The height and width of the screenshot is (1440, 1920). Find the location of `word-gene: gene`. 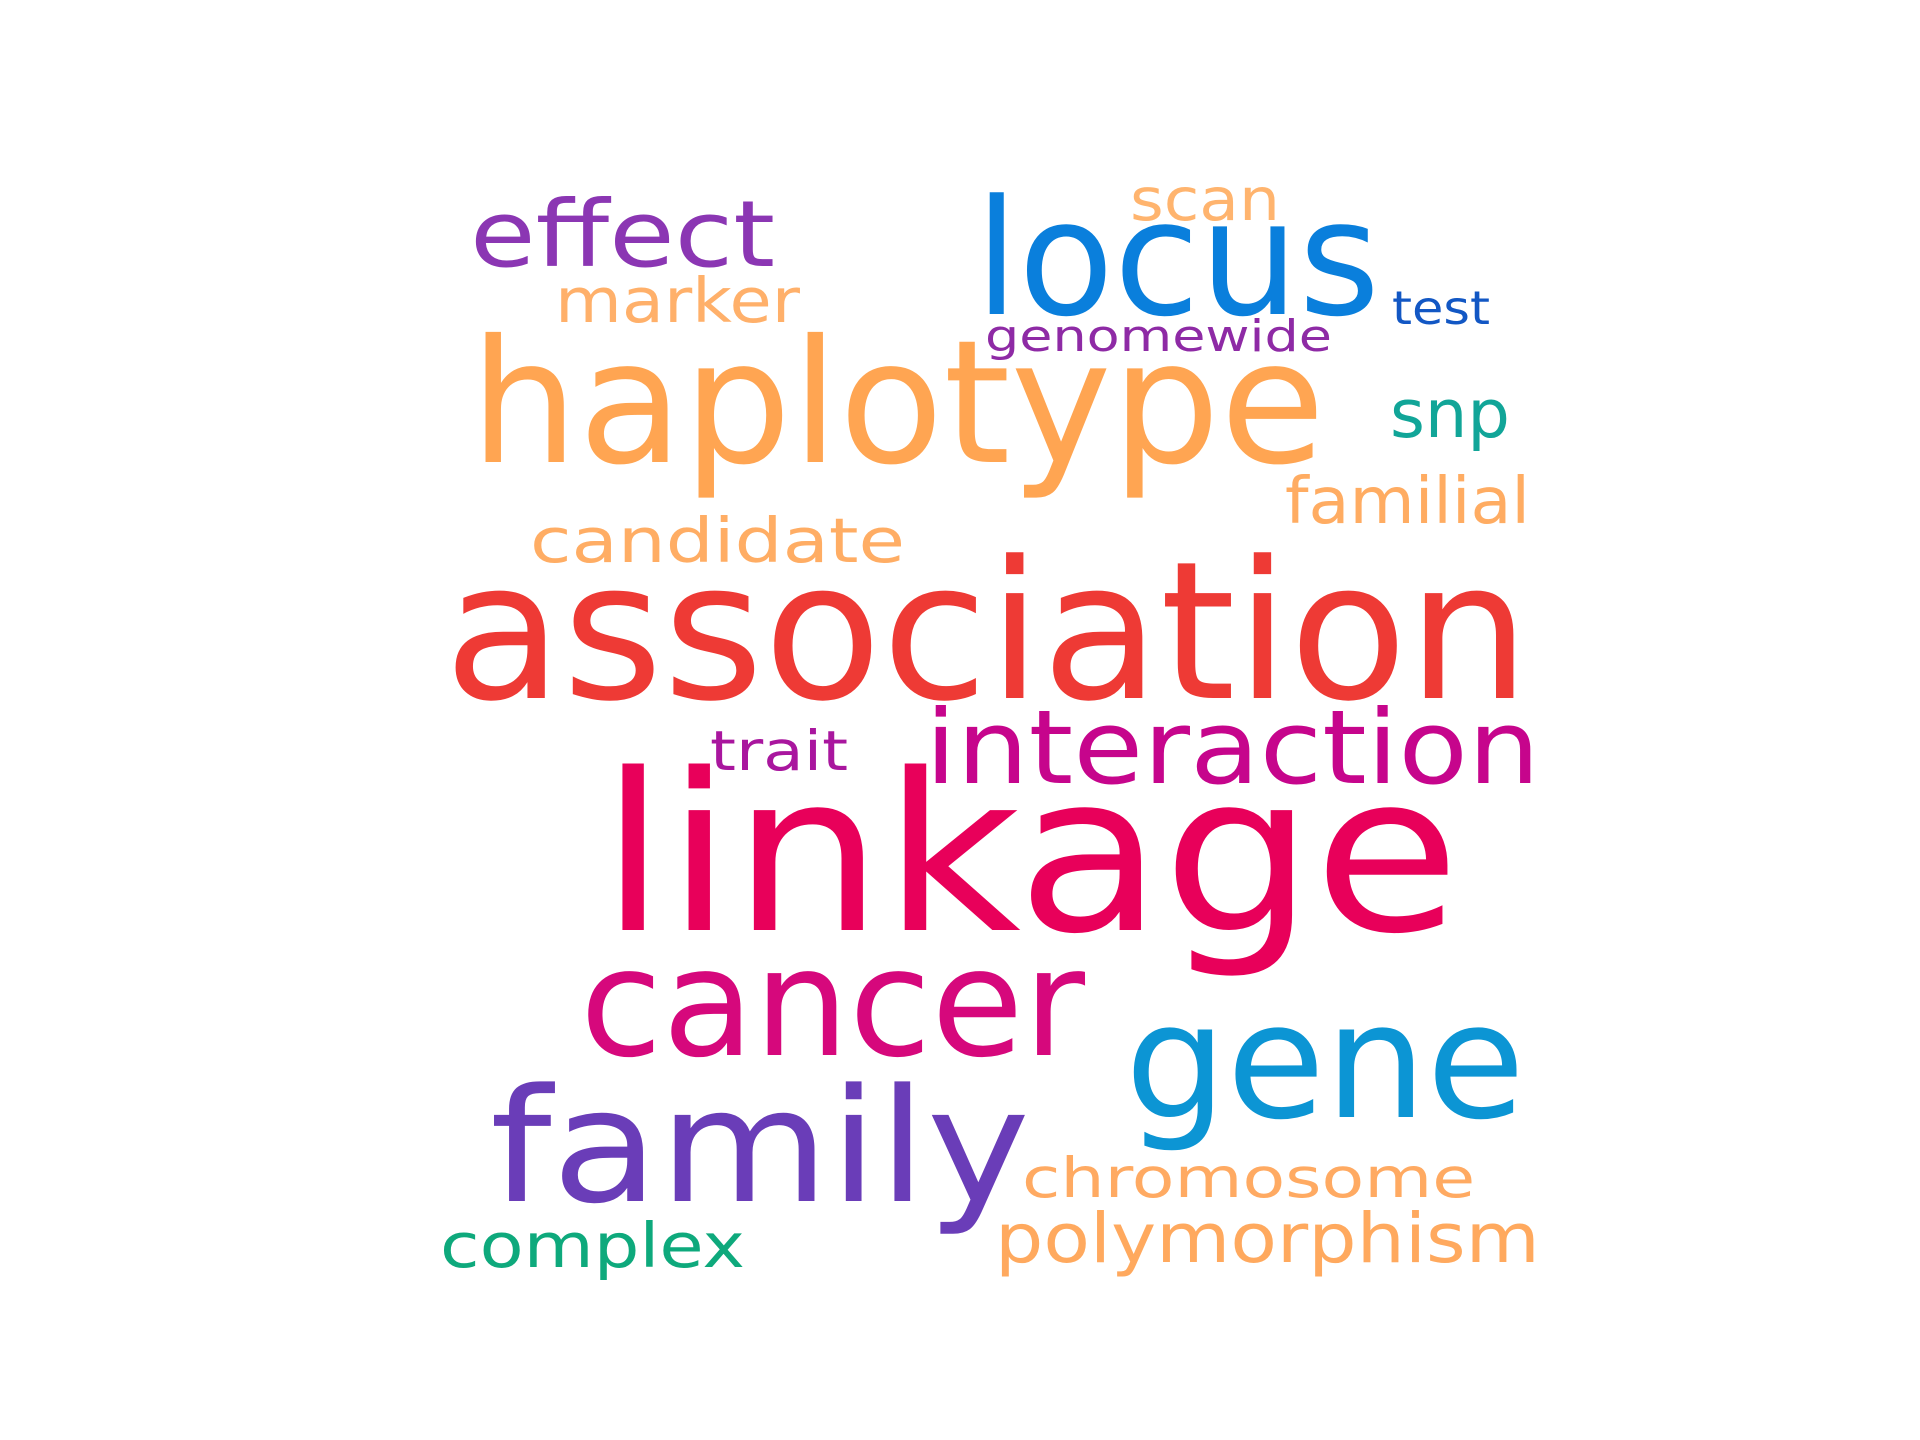

word-gene: gene is located at coordinates (1325, 1061).